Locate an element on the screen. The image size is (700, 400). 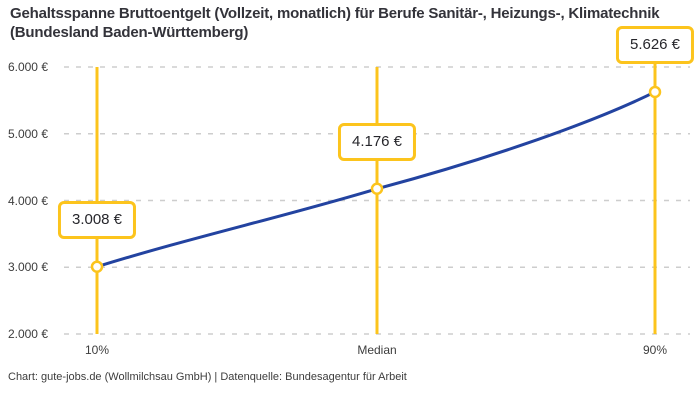
value-label-badge: 4.176 € is located at coordinates (377, 141).